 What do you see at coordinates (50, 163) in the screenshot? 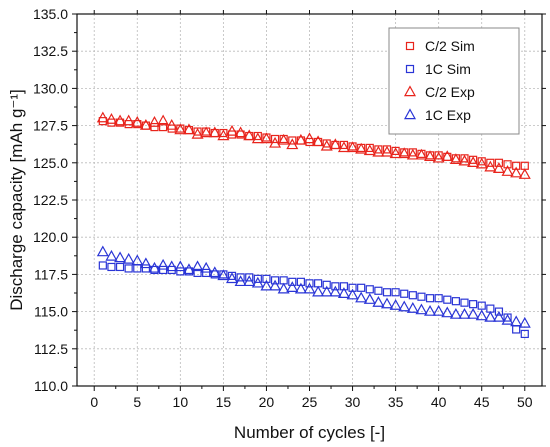
I see `y-tick-label: 125.0` at bounding box center [50, 163].